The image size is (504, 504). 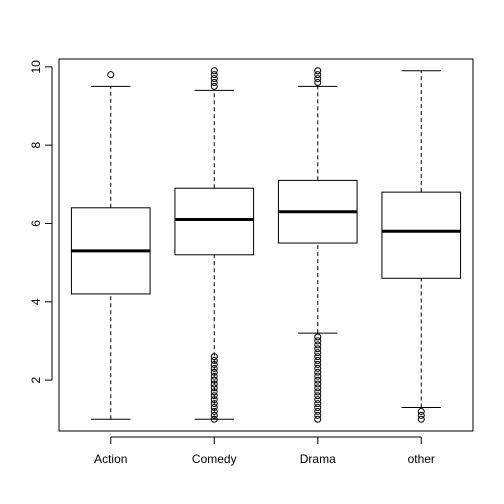 I want to click on y-tick-label: 6, so click(x=36, y=223).